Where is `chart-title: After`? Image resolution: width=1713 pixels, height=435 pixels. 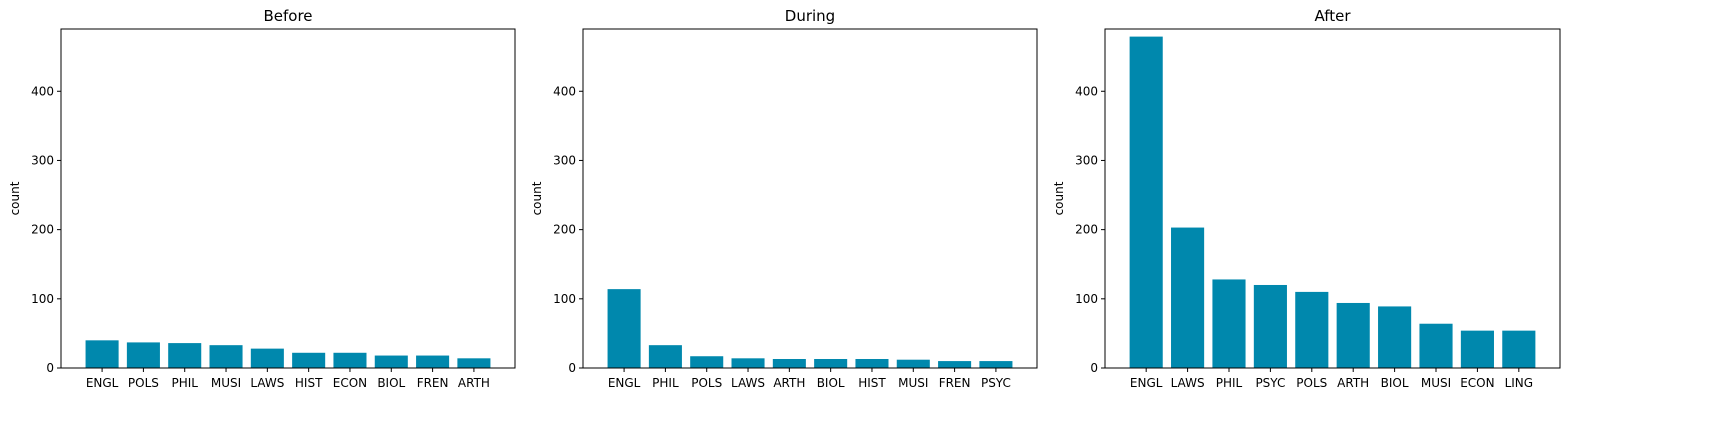
chart-title: After is located at coordinates (1332, 16).